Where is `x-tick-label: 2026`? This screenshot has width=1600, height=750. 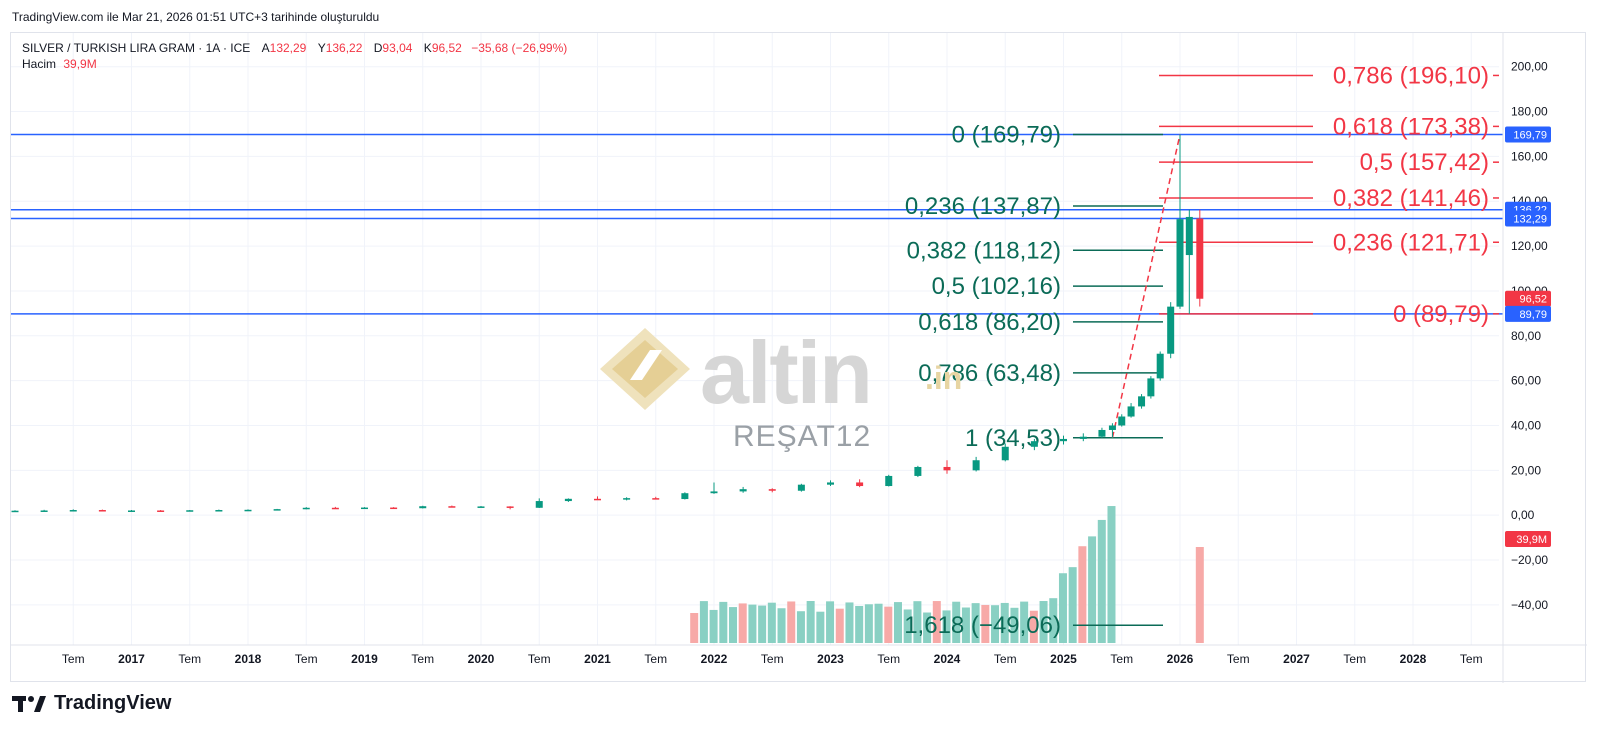
x-tick-label: 2026 is located at coordinates (1180, 659).